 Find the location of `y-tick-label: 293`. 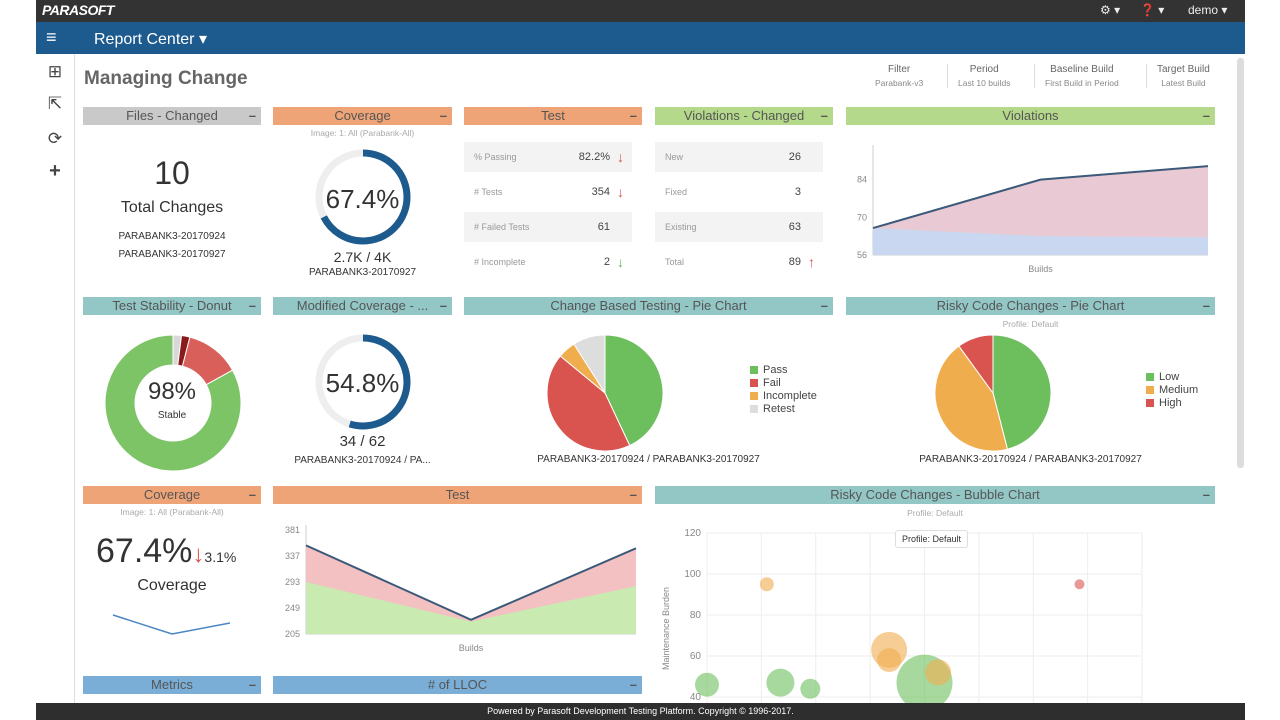

y-tick-label: 293 is located at coordinates (292, 582).